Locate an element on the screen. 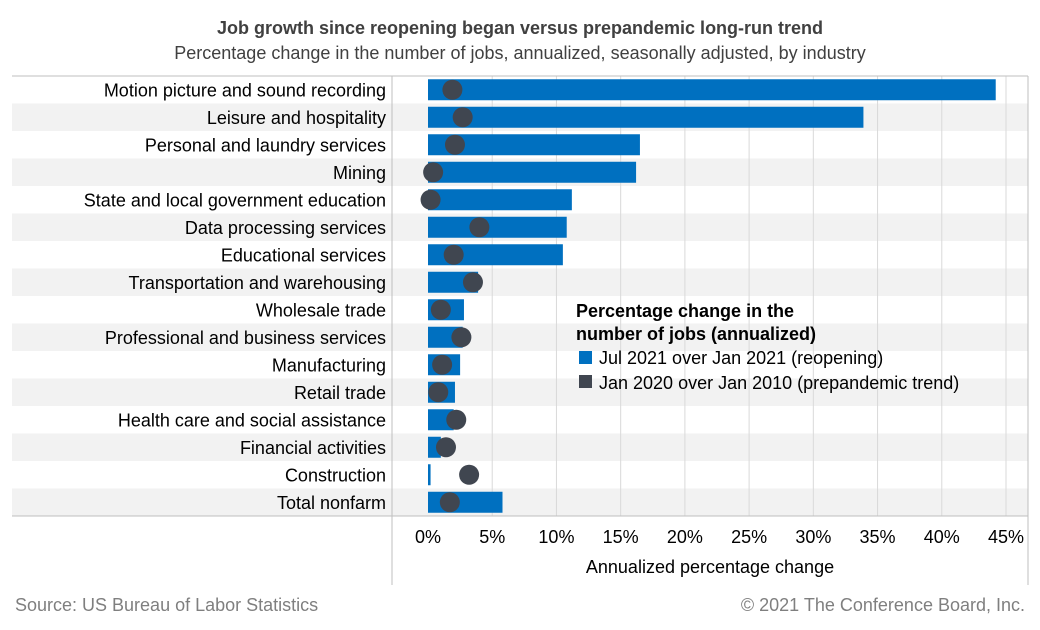 The width and height of the screenshot is (1040, 630). x-tick-labels: 0% 5% 10% 15% 20% 25% 30% 35% 40% 45% is located at coordinates (719, 537).